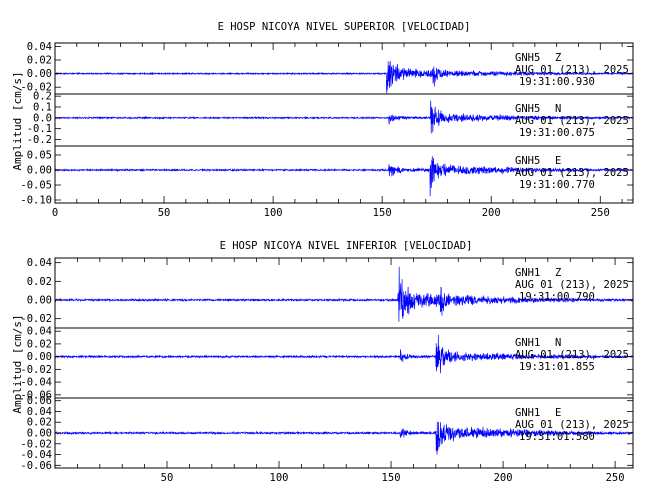 The image size is (650, 500). Describe the element at coordinates (42, 118) in the screenshot. I see `y-tick-label: 0.0` at that location.